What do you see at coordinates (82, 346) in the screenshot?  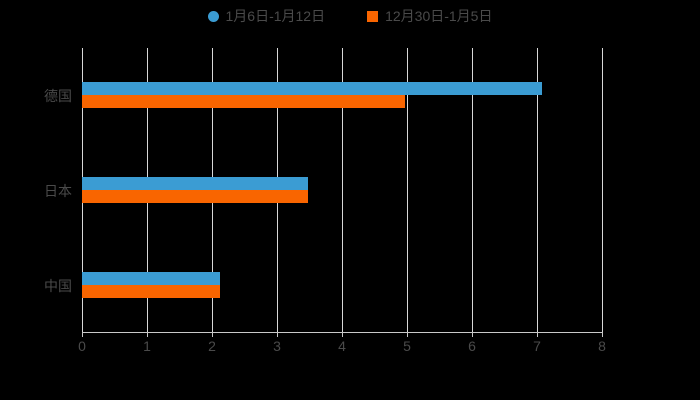 I see `x-tick-label: 0` at bounding box center [82, 346].